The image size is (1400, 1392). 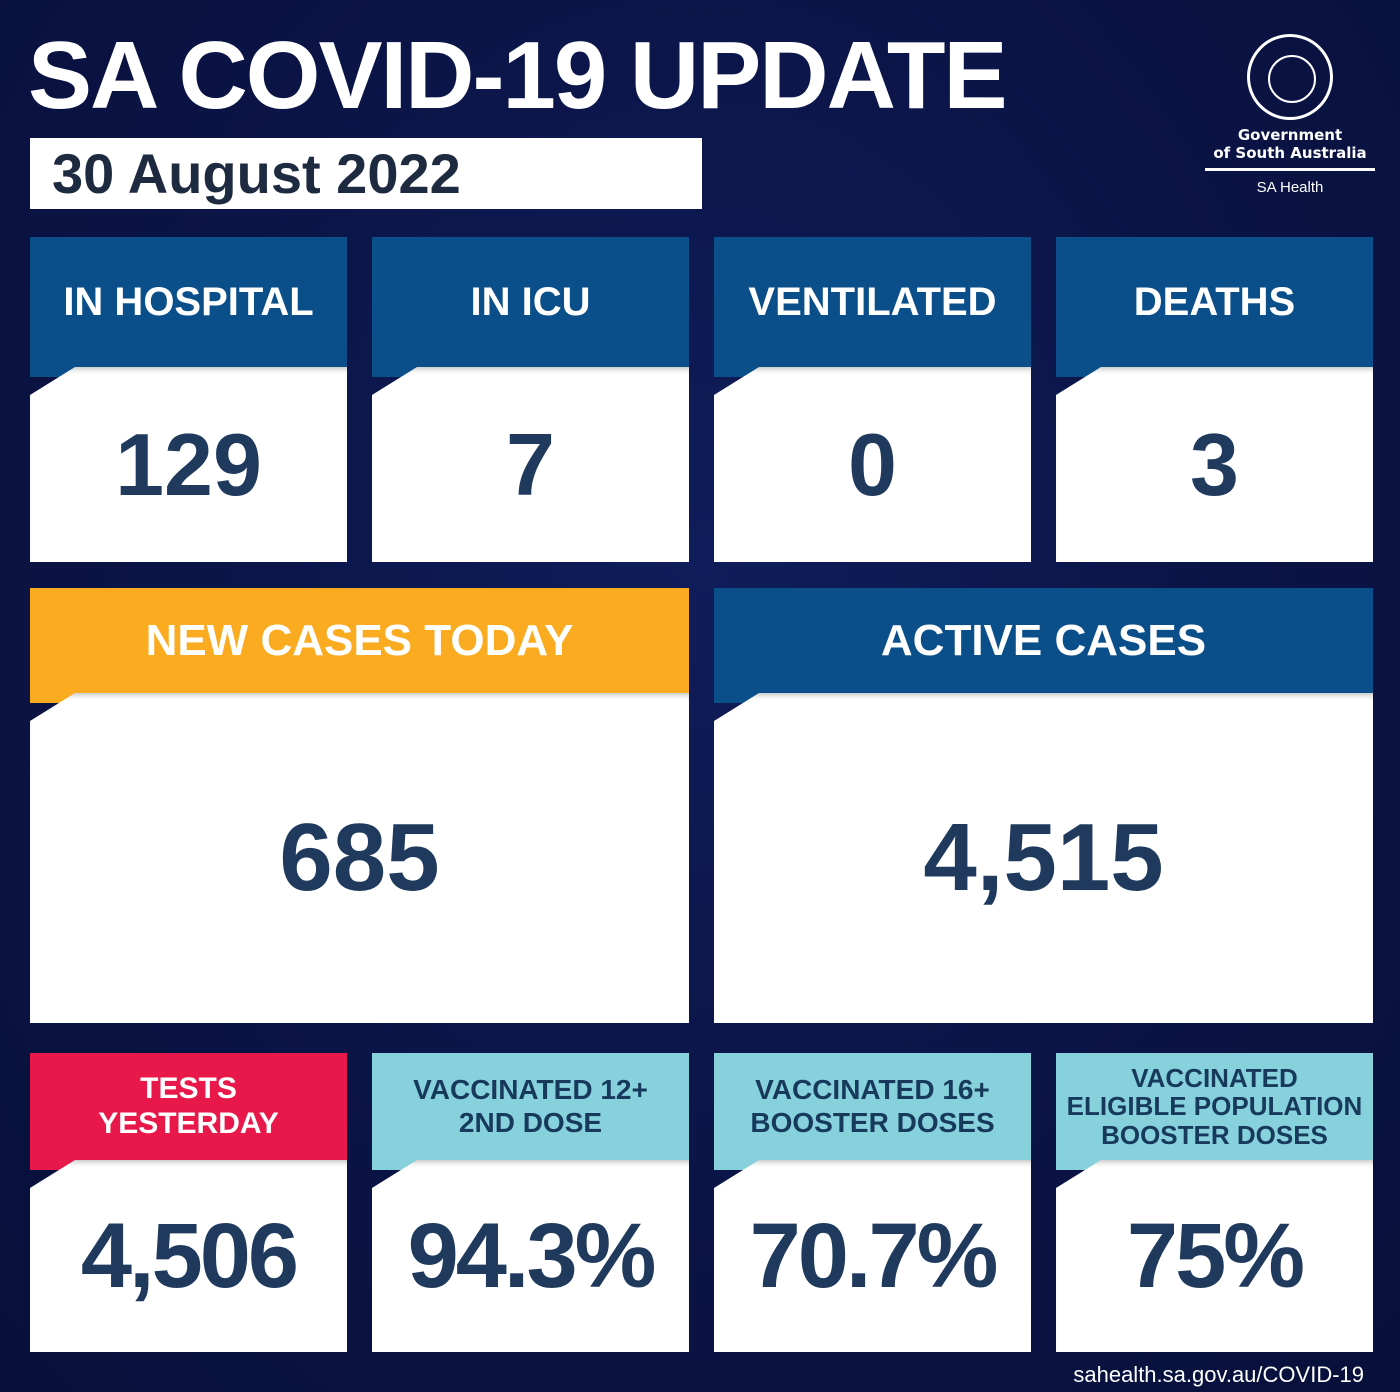 I want to click on card-new-cases: NEW CASES TODAY 685, so click(x=359, y=805).